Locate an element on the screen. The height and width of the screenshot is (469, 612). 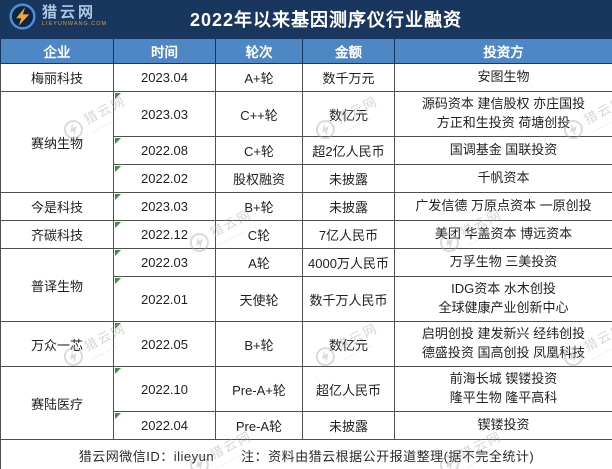
logo-subtext: LIEYUNWANG.COM is located at coordinates (75, 24).